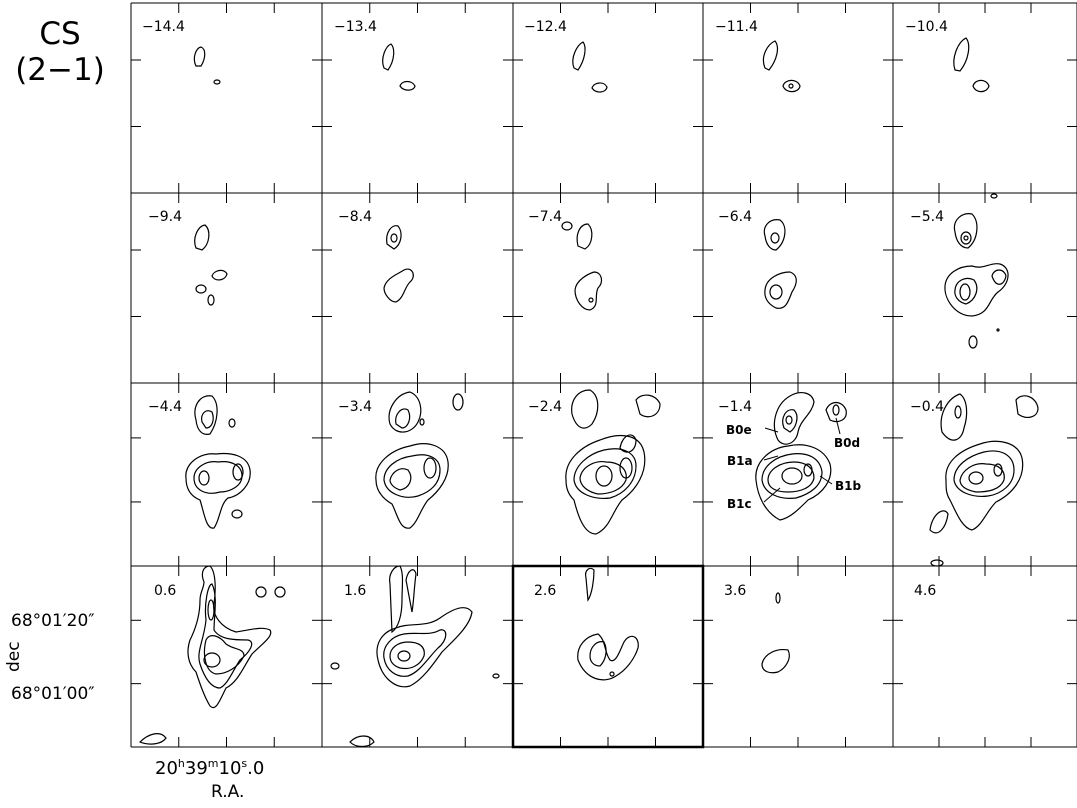 This screenshot has height=808, width=1077. What do you see at coordinates (740, 461) in the screenshot?
I see `label-b1a: B1a` at bounding box center [740, 461].